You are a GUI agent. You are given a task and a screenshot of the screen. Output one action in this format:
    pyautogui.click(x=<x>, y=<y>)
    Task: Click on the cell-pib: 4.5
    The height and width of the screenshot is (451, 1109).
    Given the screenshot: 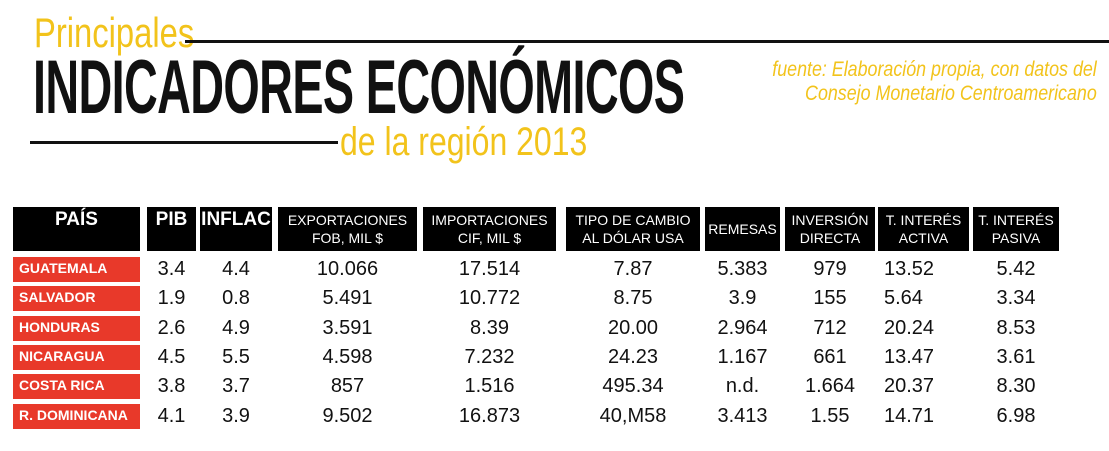 What is the action you would take?
    pyautogui.click(x=171, y=356)
    